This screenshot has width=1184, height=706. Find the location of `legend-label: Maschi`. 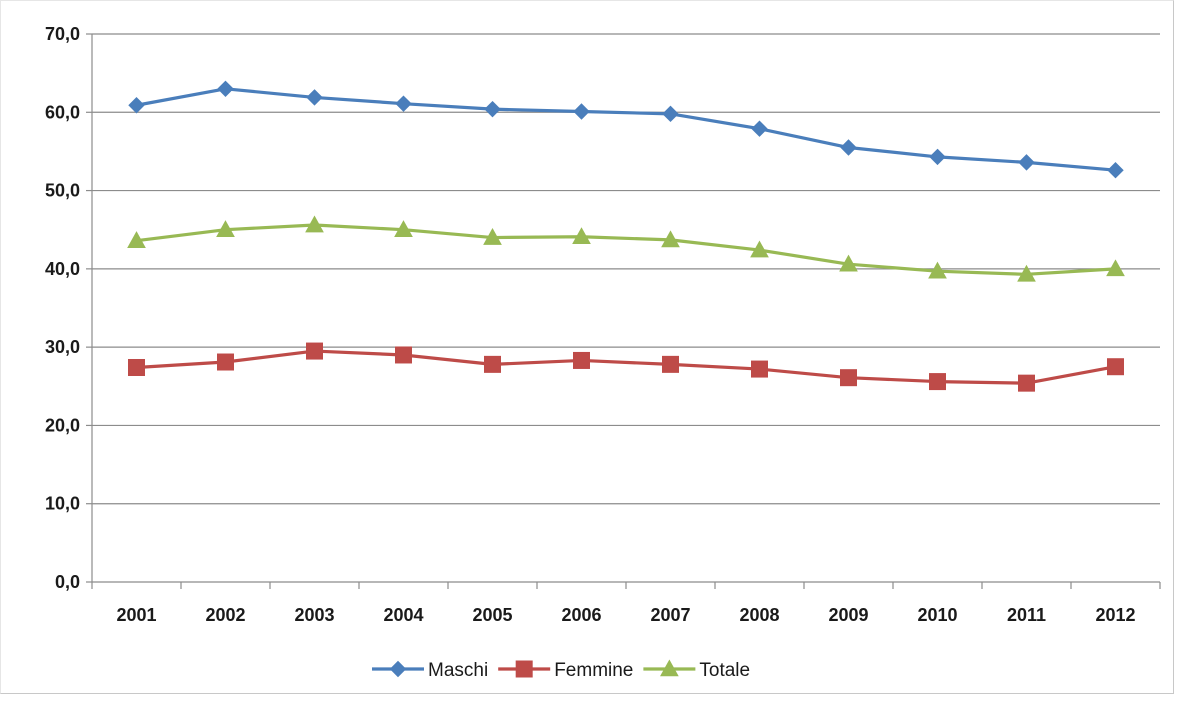

legend-label: Maschi is located at coordinates (458, 670).